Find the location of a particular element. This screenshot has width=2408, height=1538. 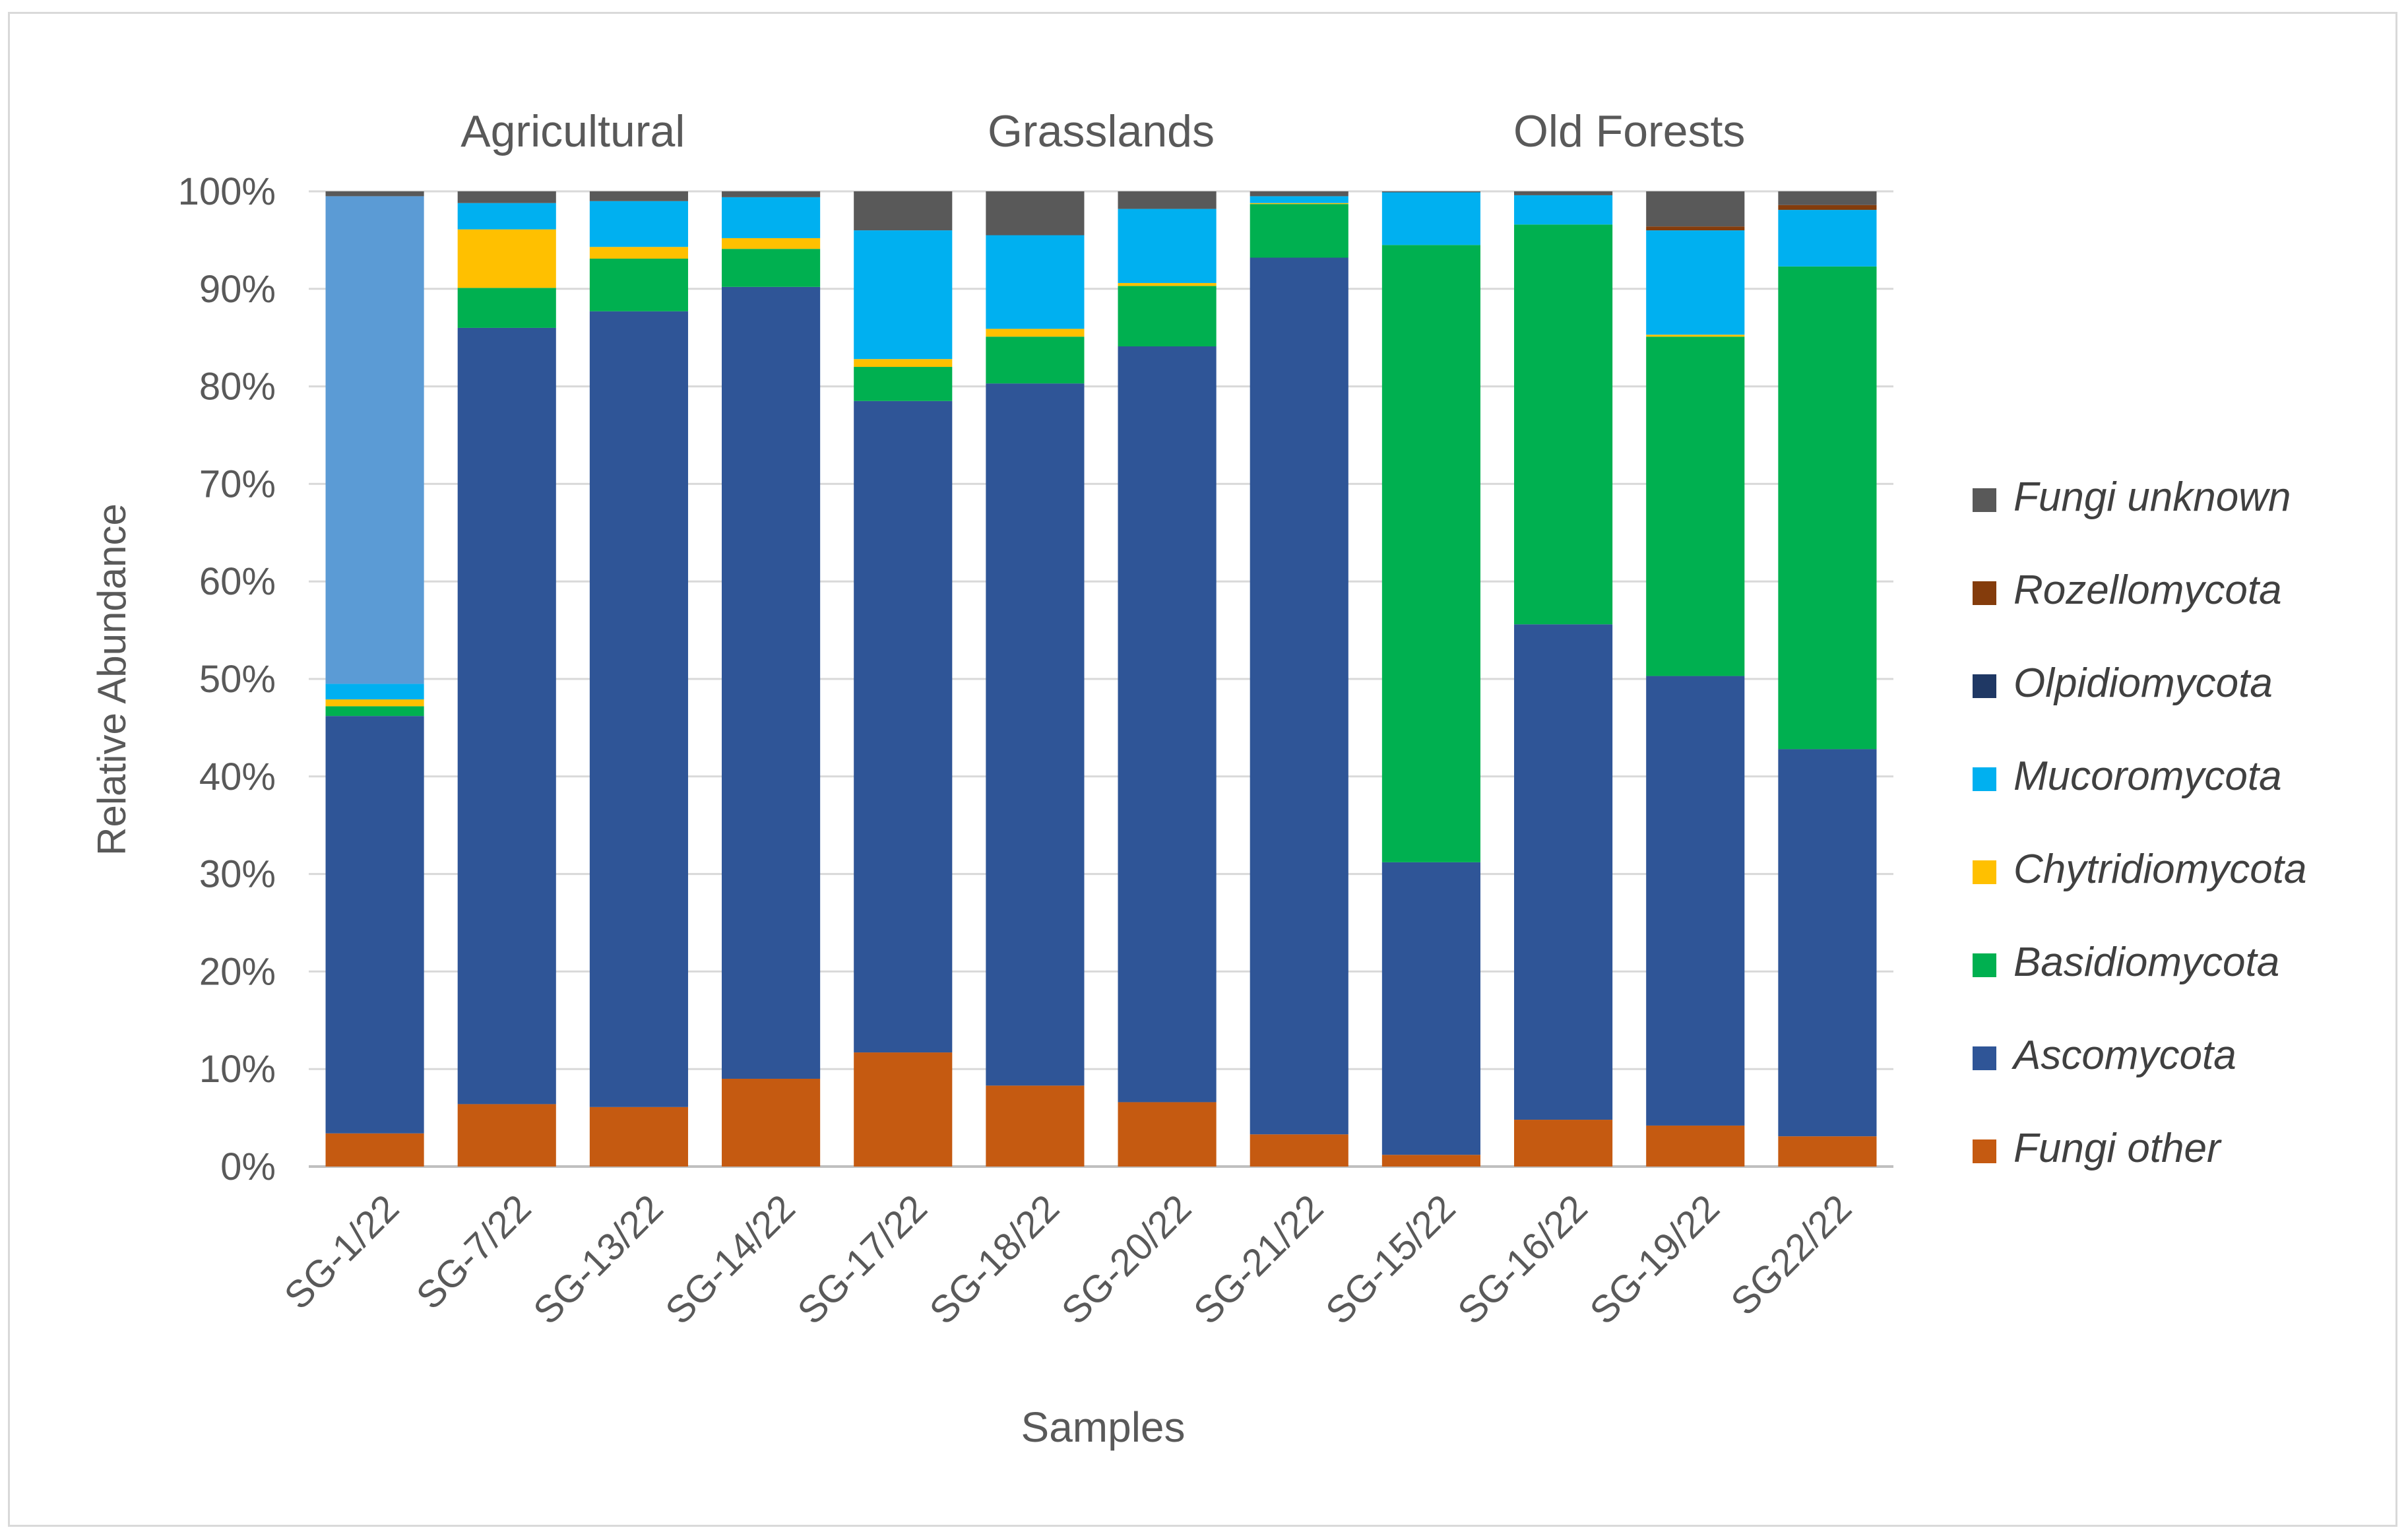

y-tick-label: 0% is located at coordinates (248, 1166).